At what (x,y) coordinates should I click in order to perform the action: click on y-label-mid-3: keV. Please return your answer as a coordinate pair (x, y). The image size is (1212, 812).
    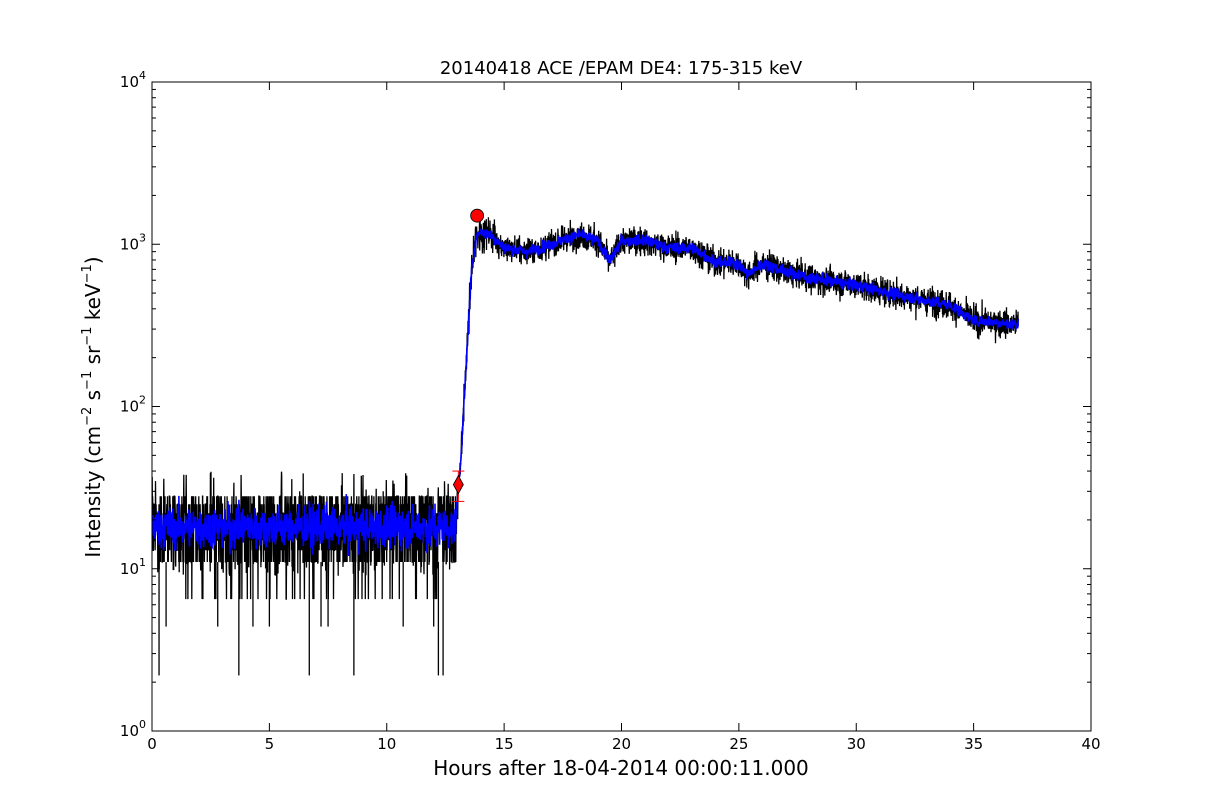
    Looking at the image, I should click on (93, 305).